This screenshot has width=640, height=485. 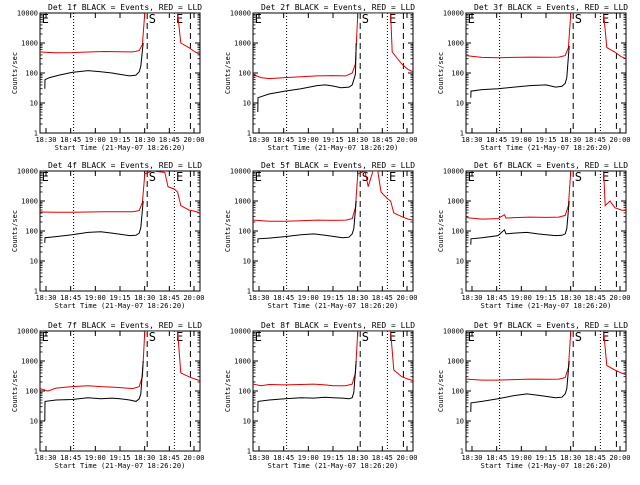 I want to click on panel-title: Det 1f BLACK = Events, RED = LLD, so click(x=125, y=7).